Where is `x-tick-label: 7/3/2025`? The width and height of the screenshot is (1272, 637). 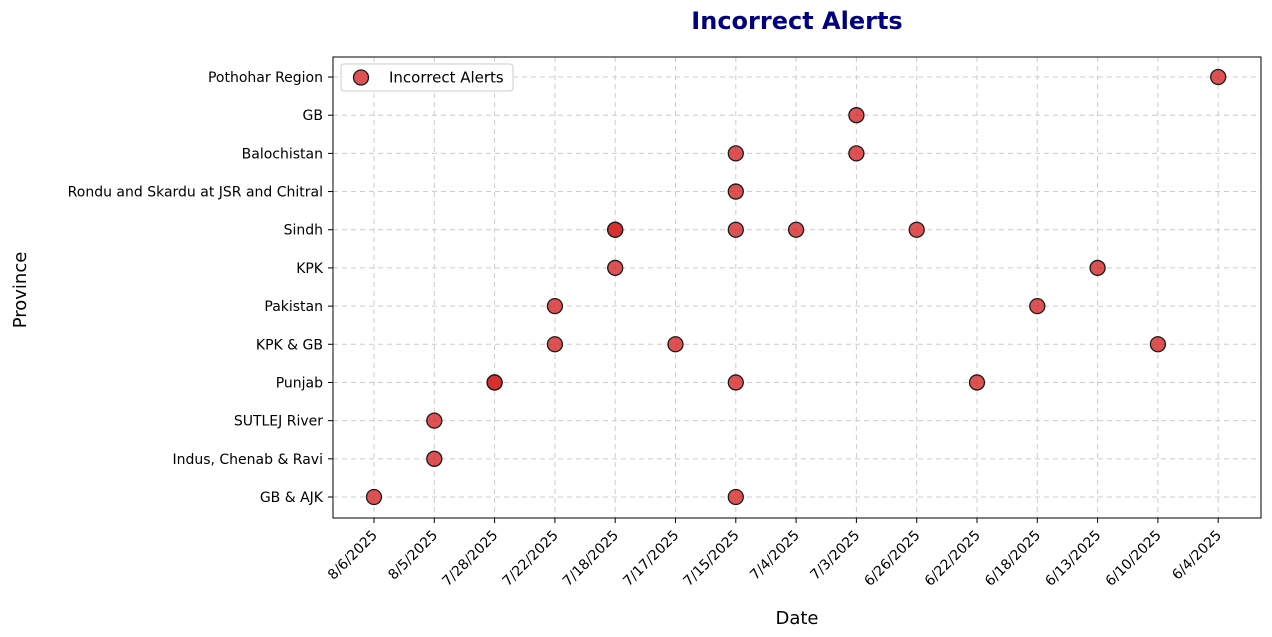 x-tick-label: 7/3/2025 is located at coordinates (835, 556).